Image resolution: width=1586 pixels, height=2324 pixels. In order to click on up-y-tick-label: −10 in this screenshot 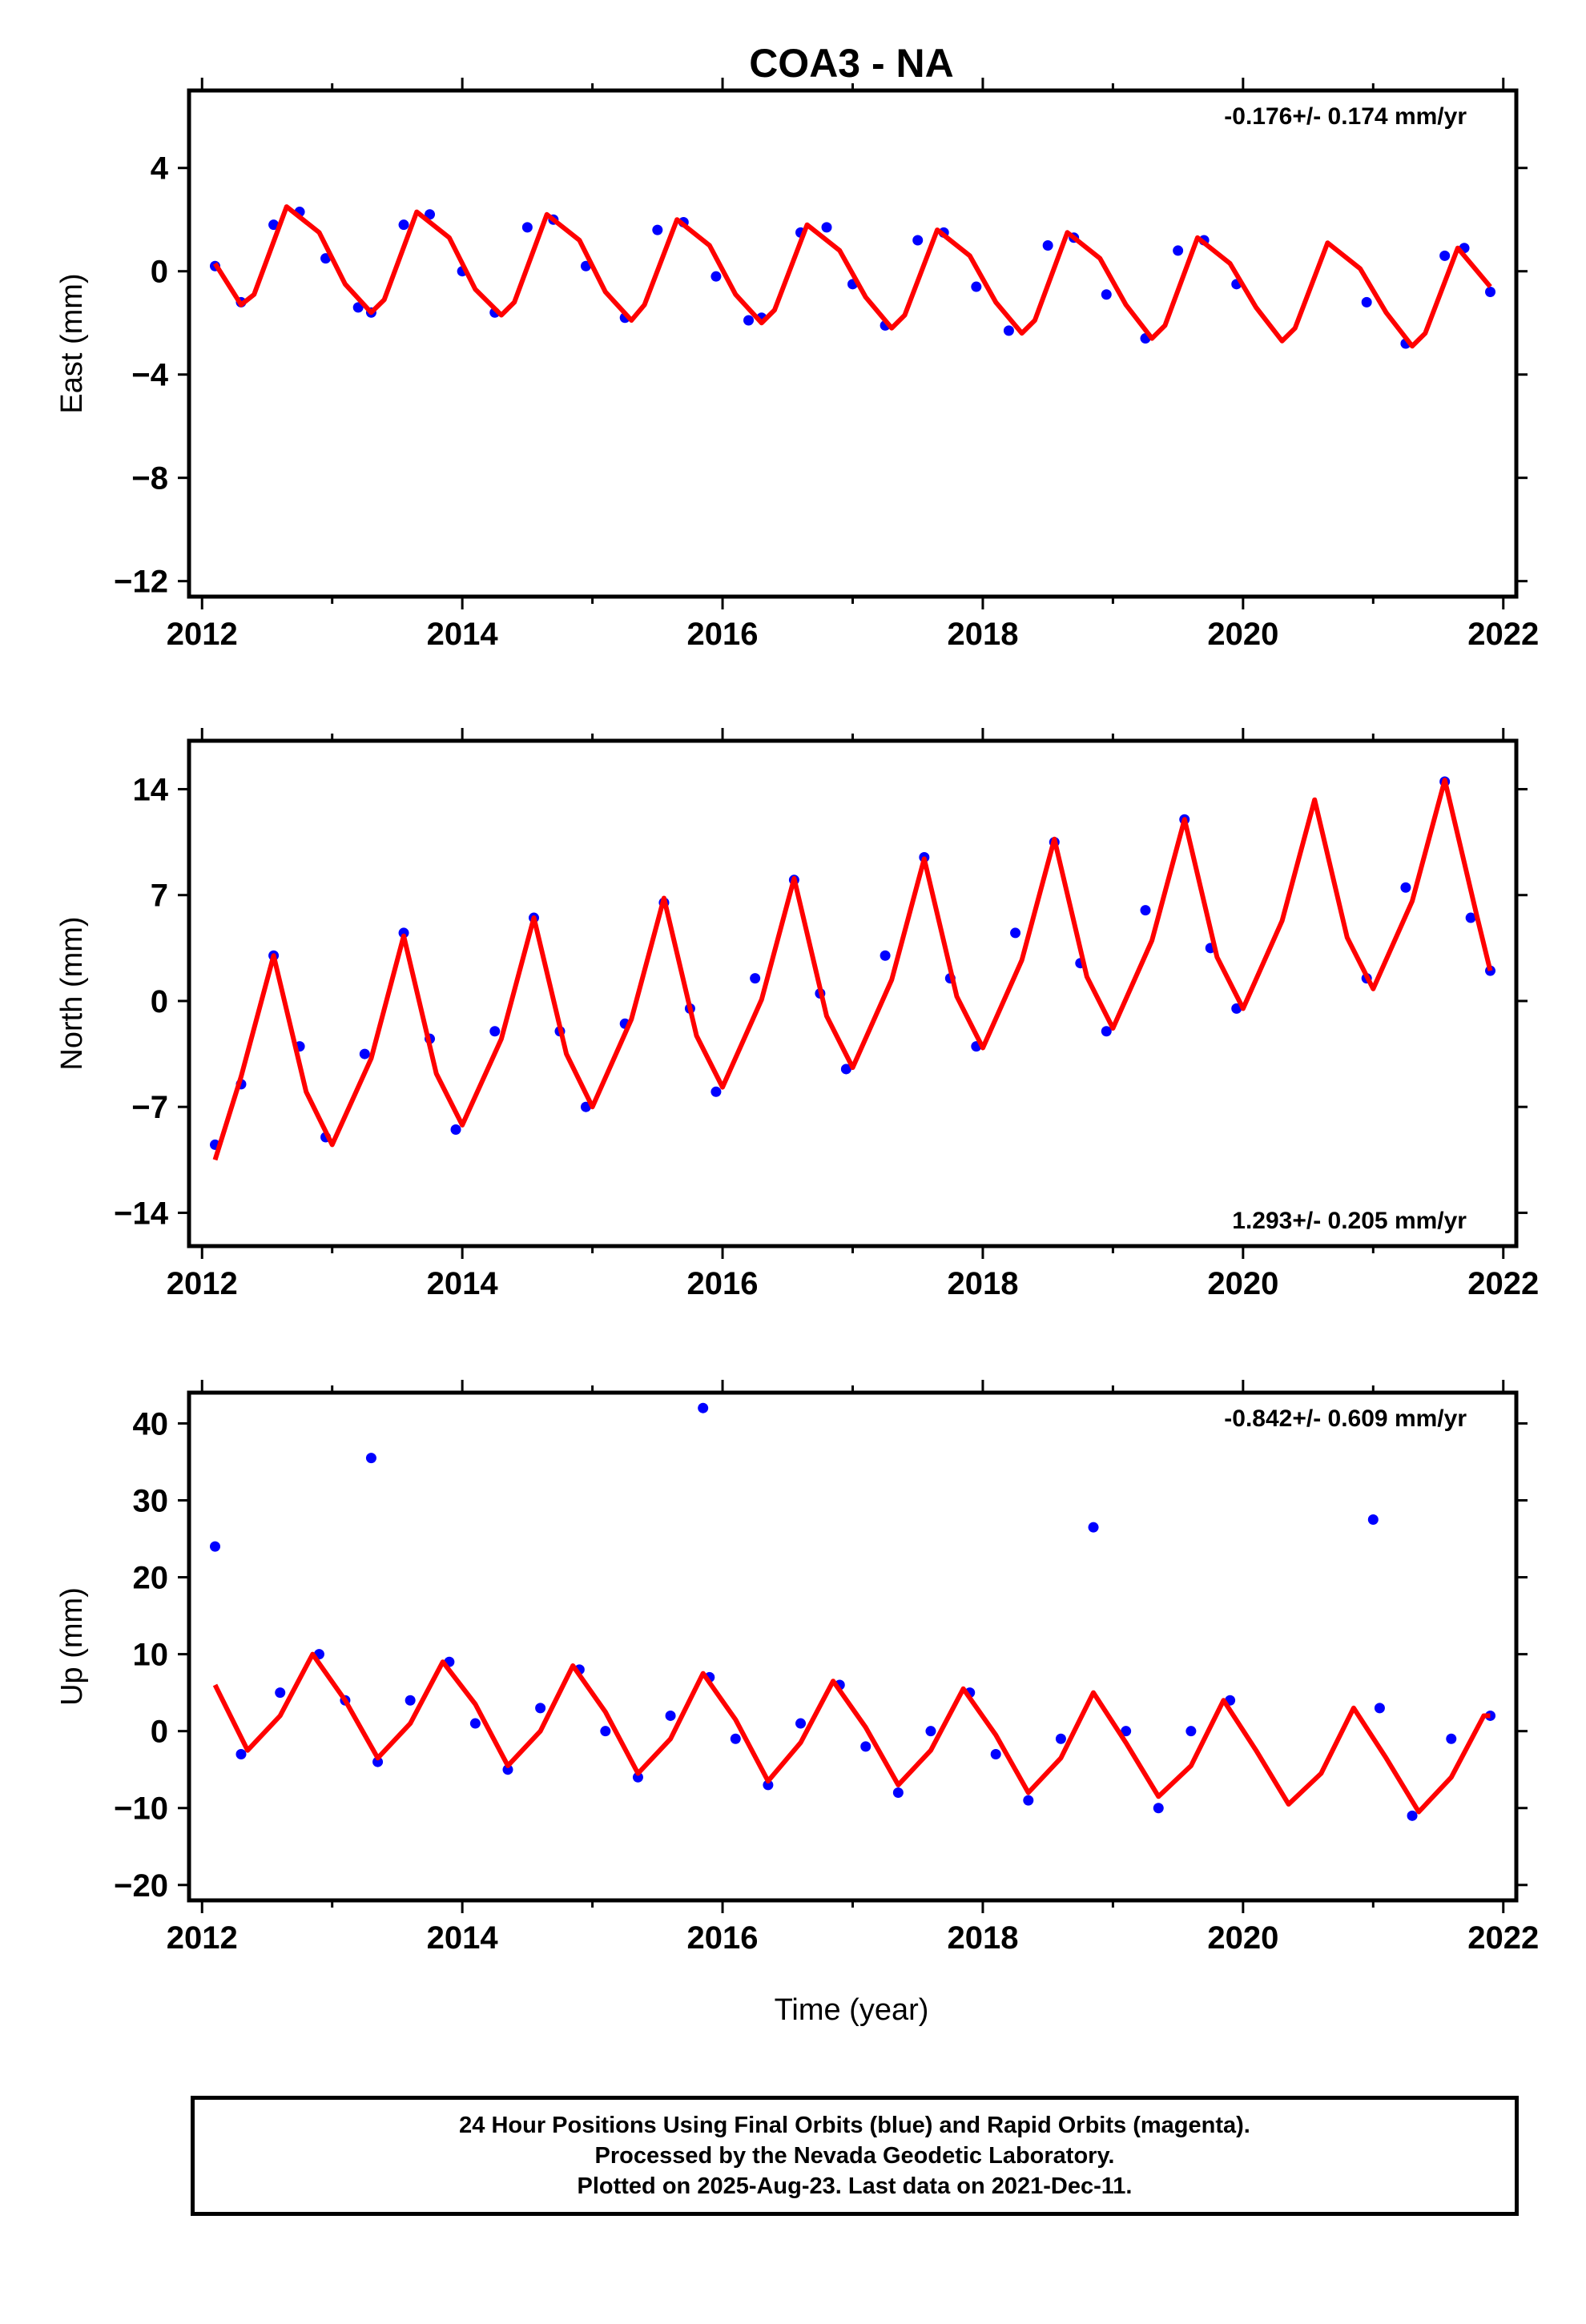, I will do `click(141, 1809)`.